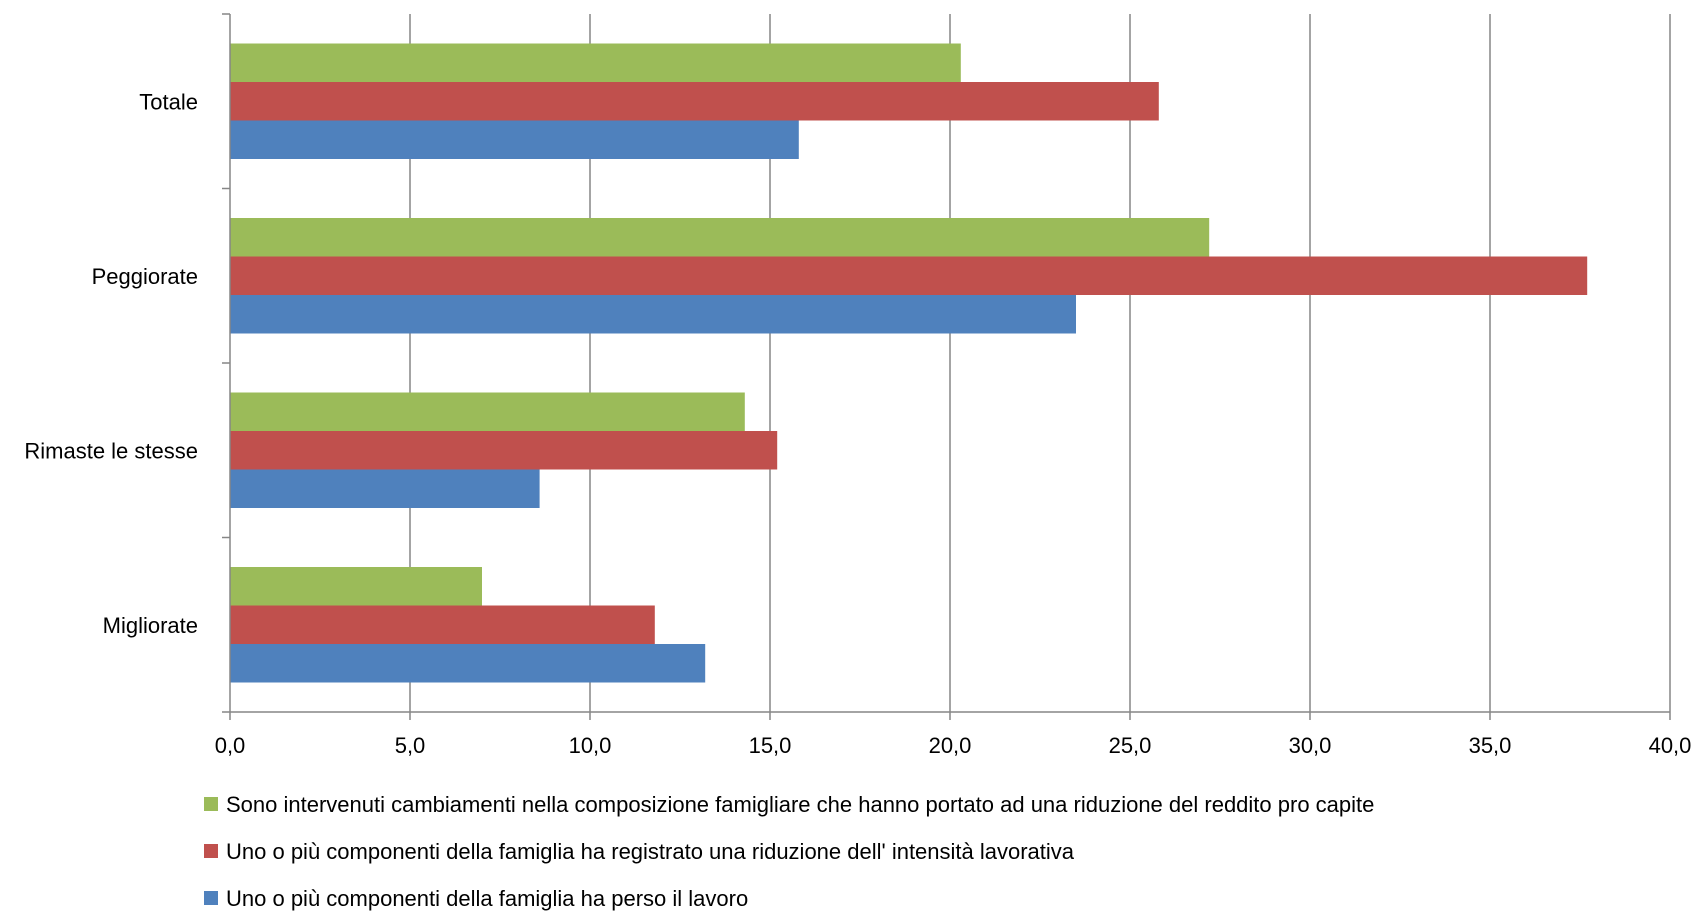  Describe the element at coordinates (230, 745) in the screenshot. I see `x-tick-label: 0,0` at that location.